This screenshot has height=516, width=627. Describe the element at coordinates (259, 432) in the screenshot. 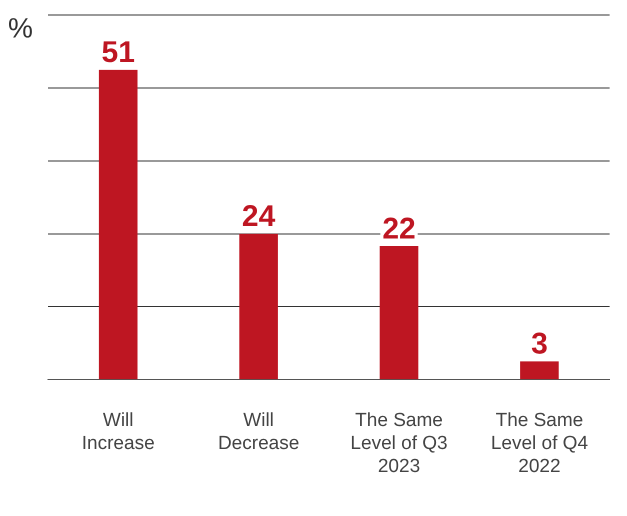

I see `x-tick-label: Will Decrease` at that location.